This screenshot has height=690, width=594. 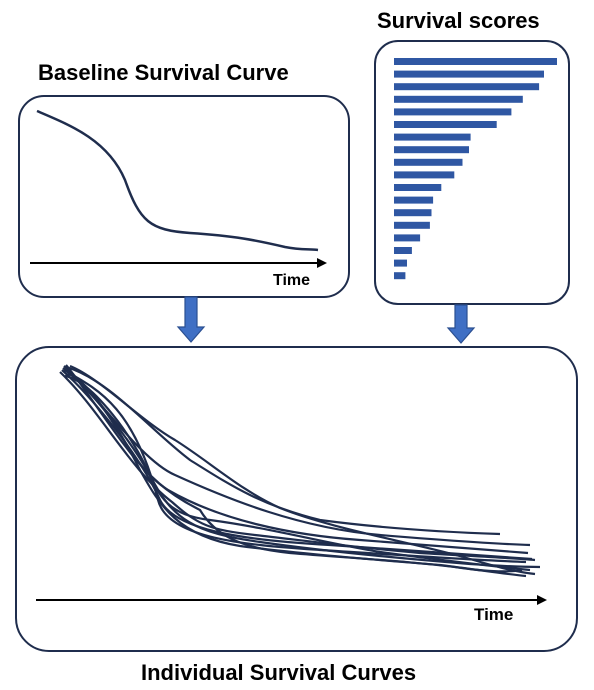 What do you see at coordinates (279, 672) in the screenshot?
I see `individual-title: Individual Survival Curves` at bounding box center [279, 672].